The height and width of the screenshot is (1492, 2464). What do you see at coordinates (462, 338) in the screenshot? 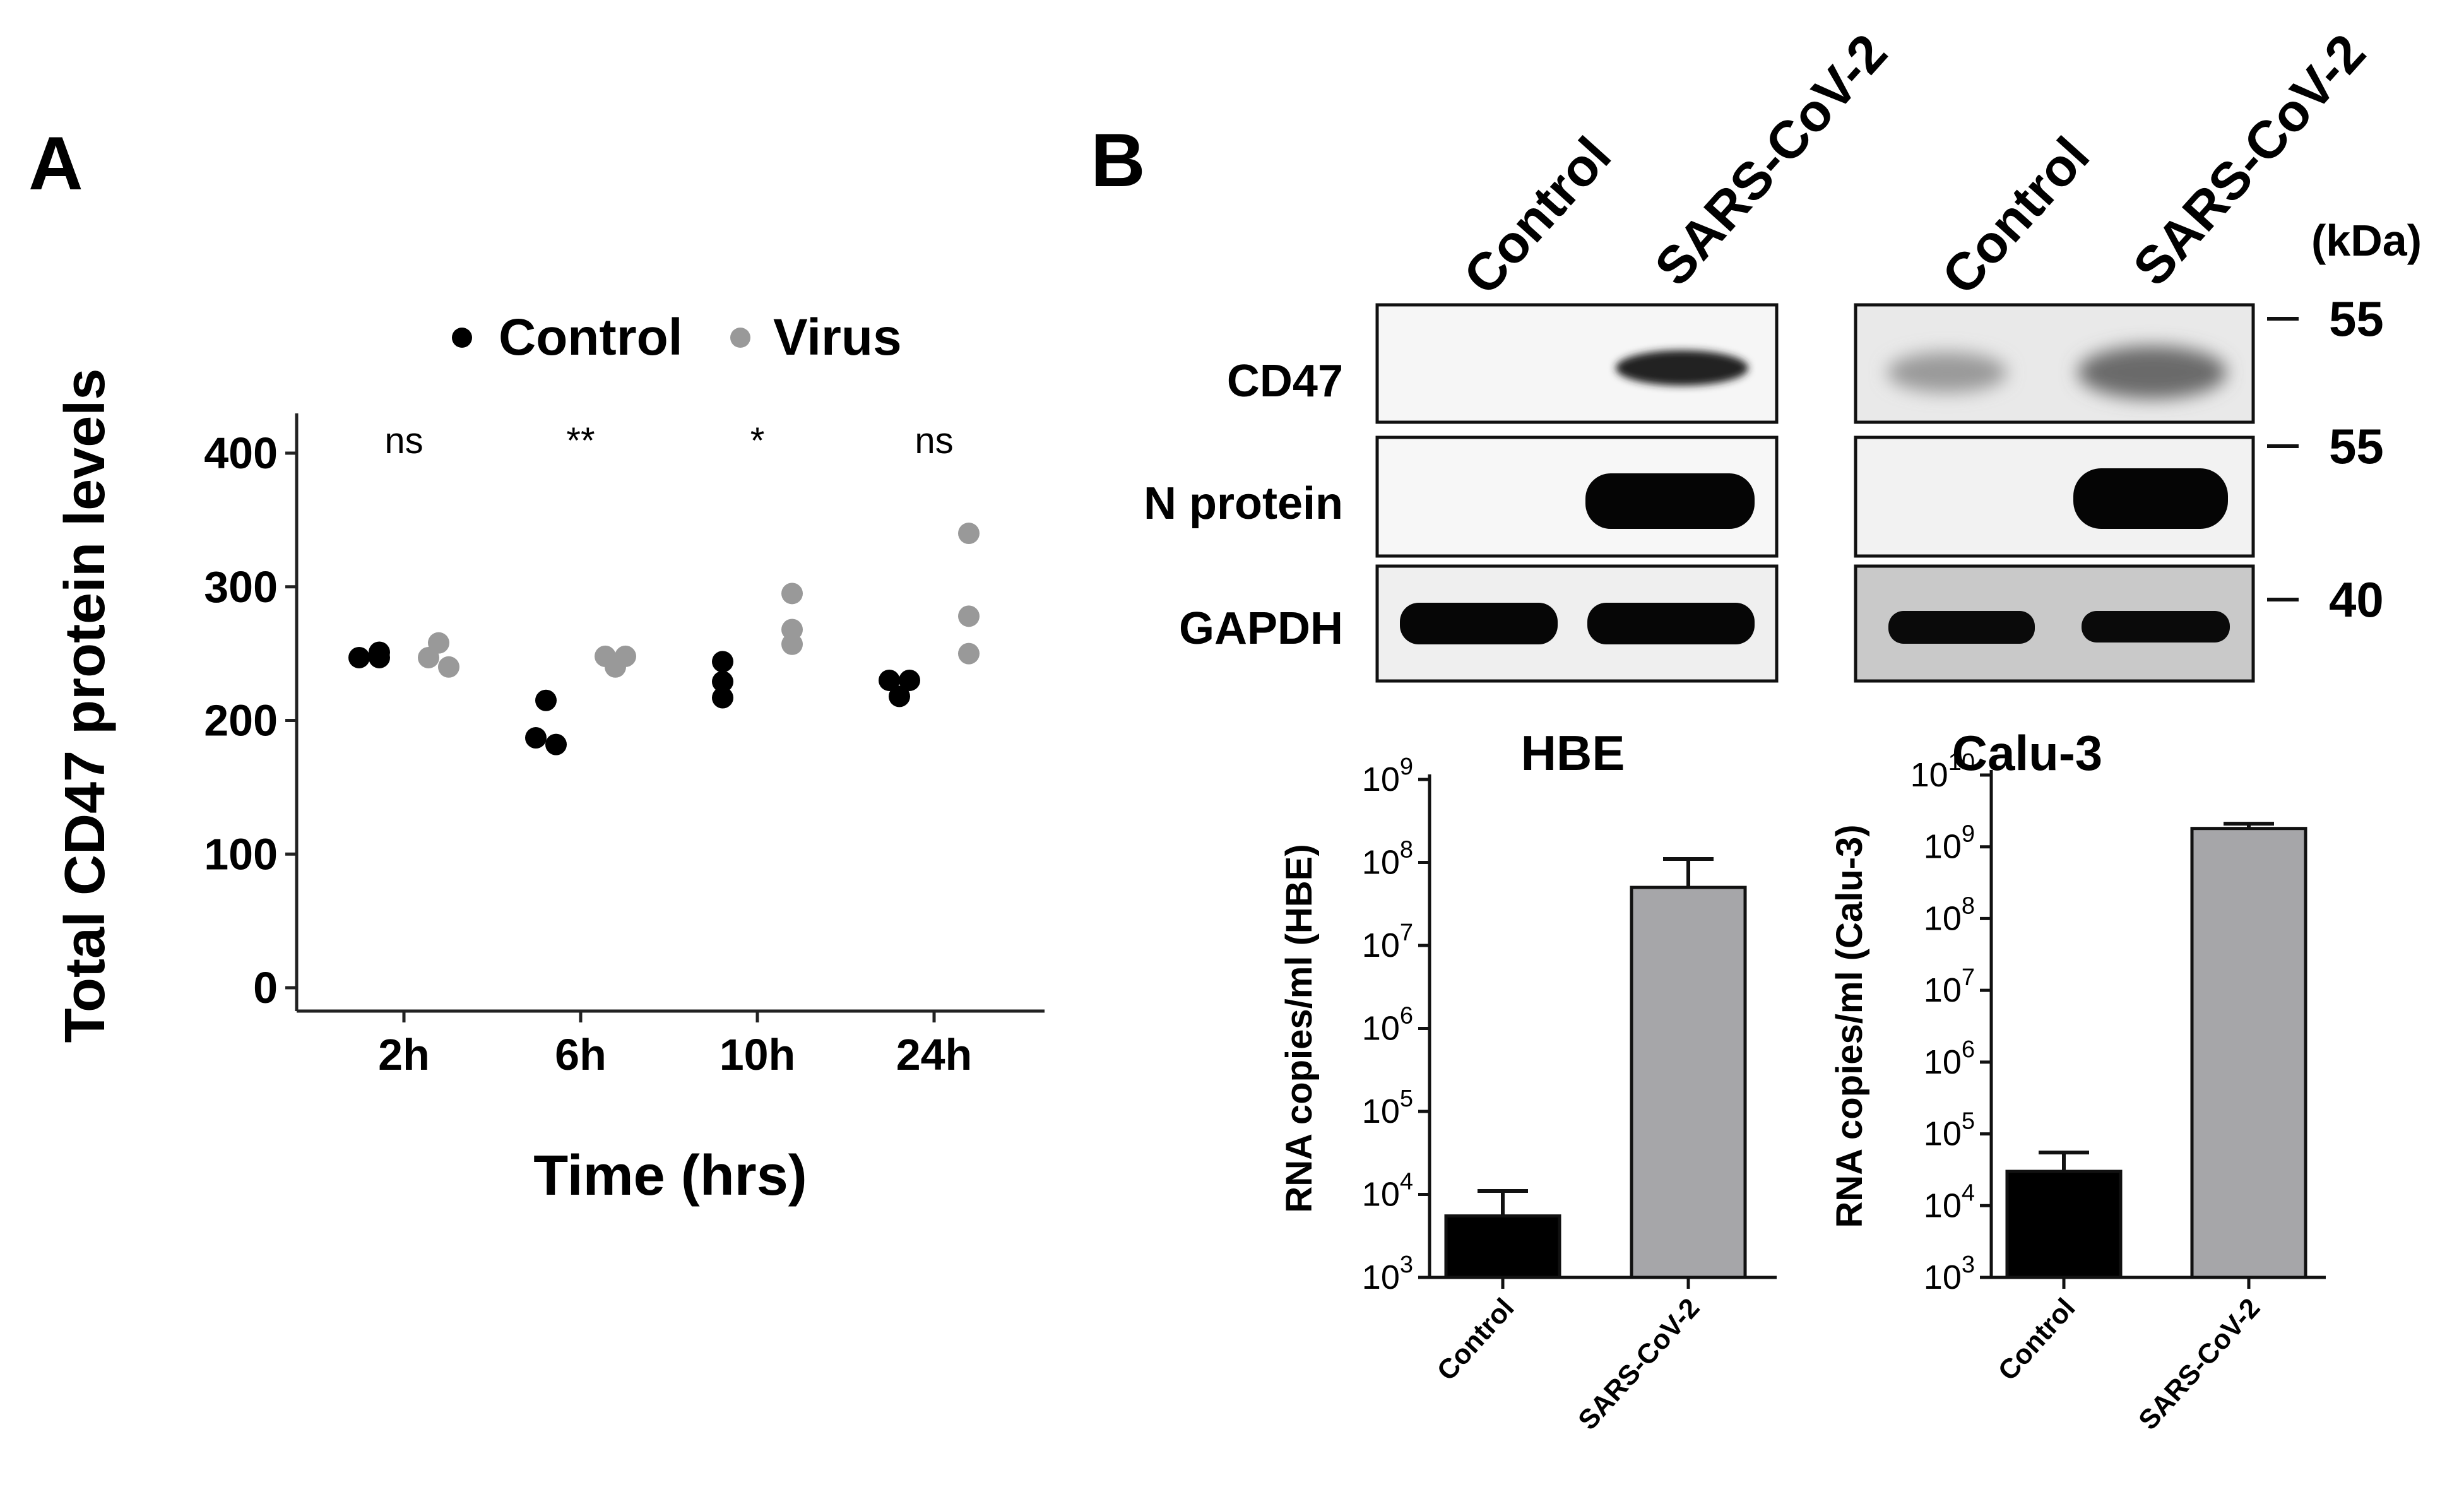
I see `legend-control-marker` at bounding box center [462, 338].